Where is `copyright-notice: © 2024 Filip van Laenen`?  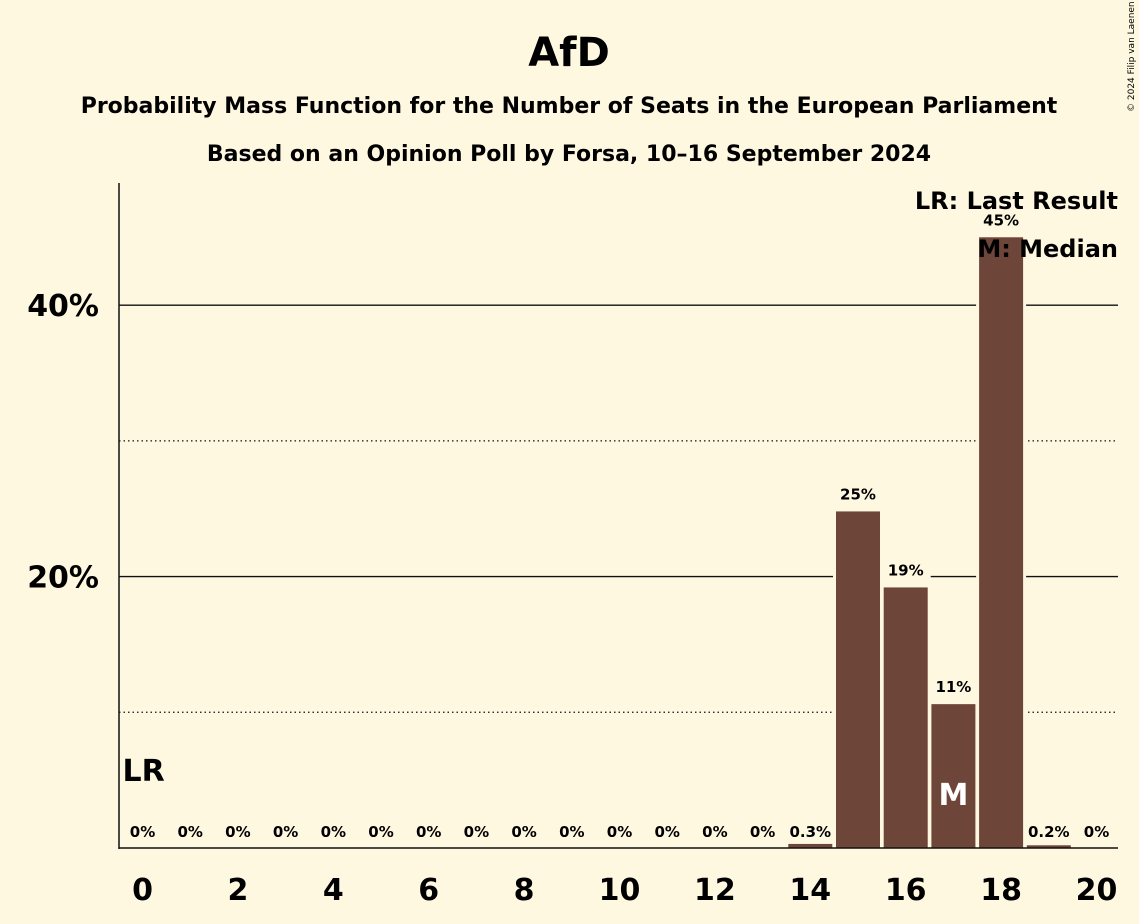 copyright-notice: © 2024 Filip van Laenen is located at coordinates (1132, 56).